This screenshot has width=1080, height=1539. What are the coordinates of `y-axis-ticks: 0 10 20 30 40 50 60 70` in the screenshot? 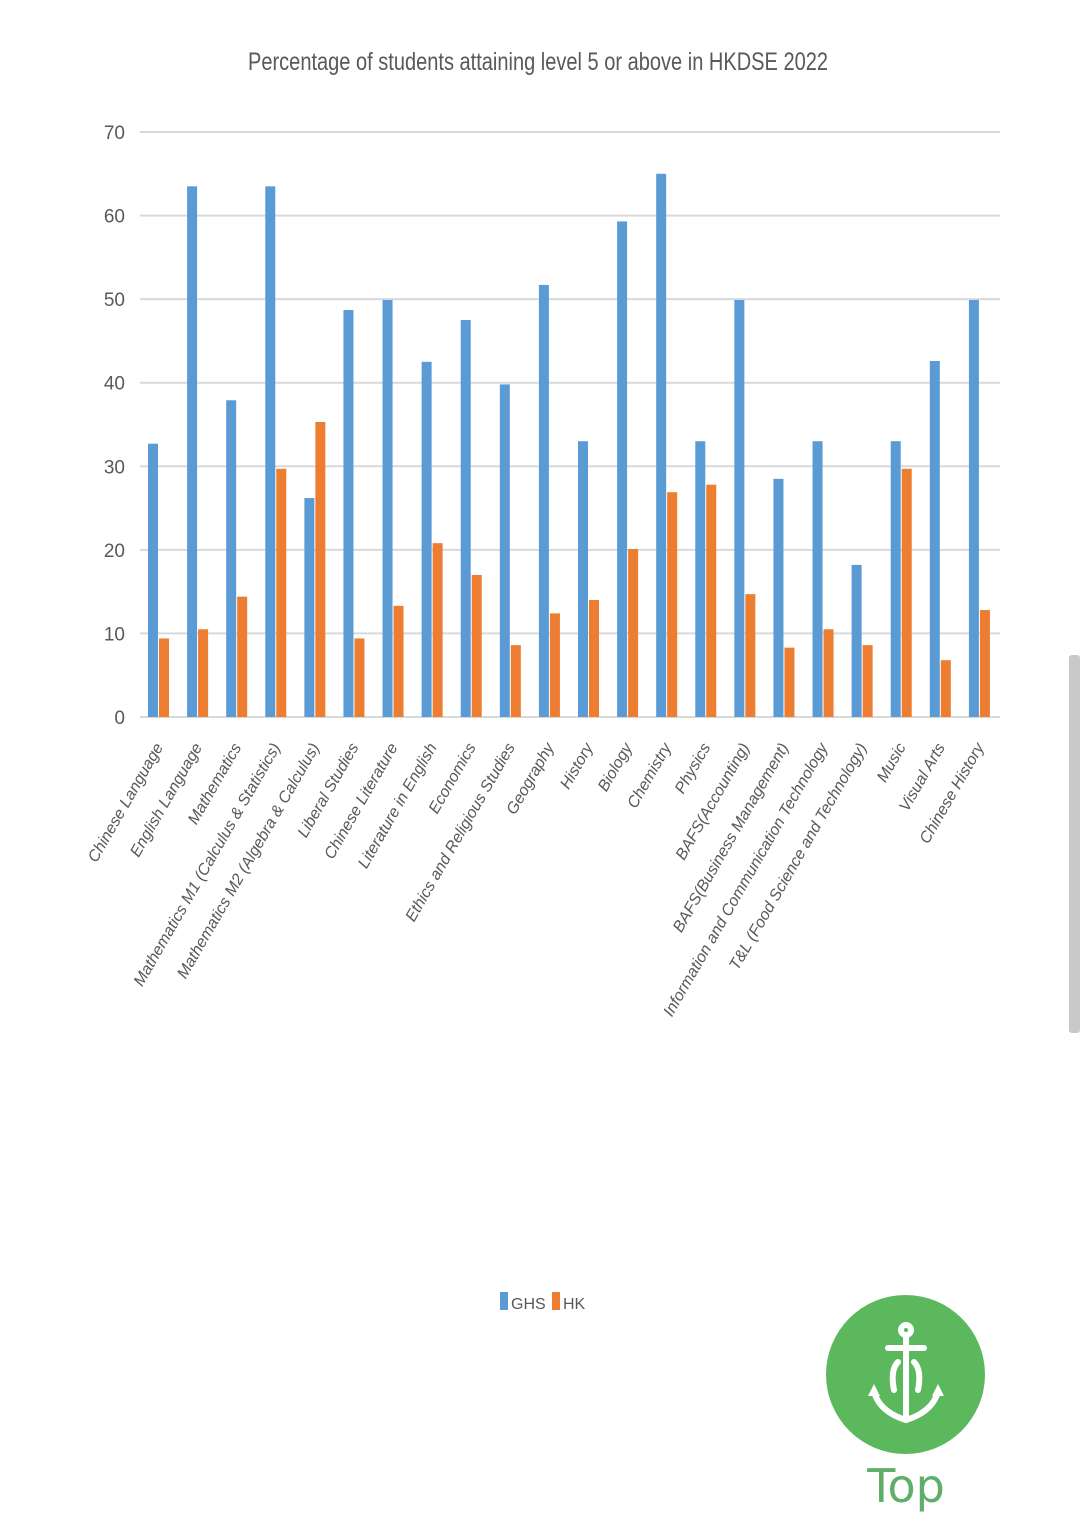 It's located at (114, 426).